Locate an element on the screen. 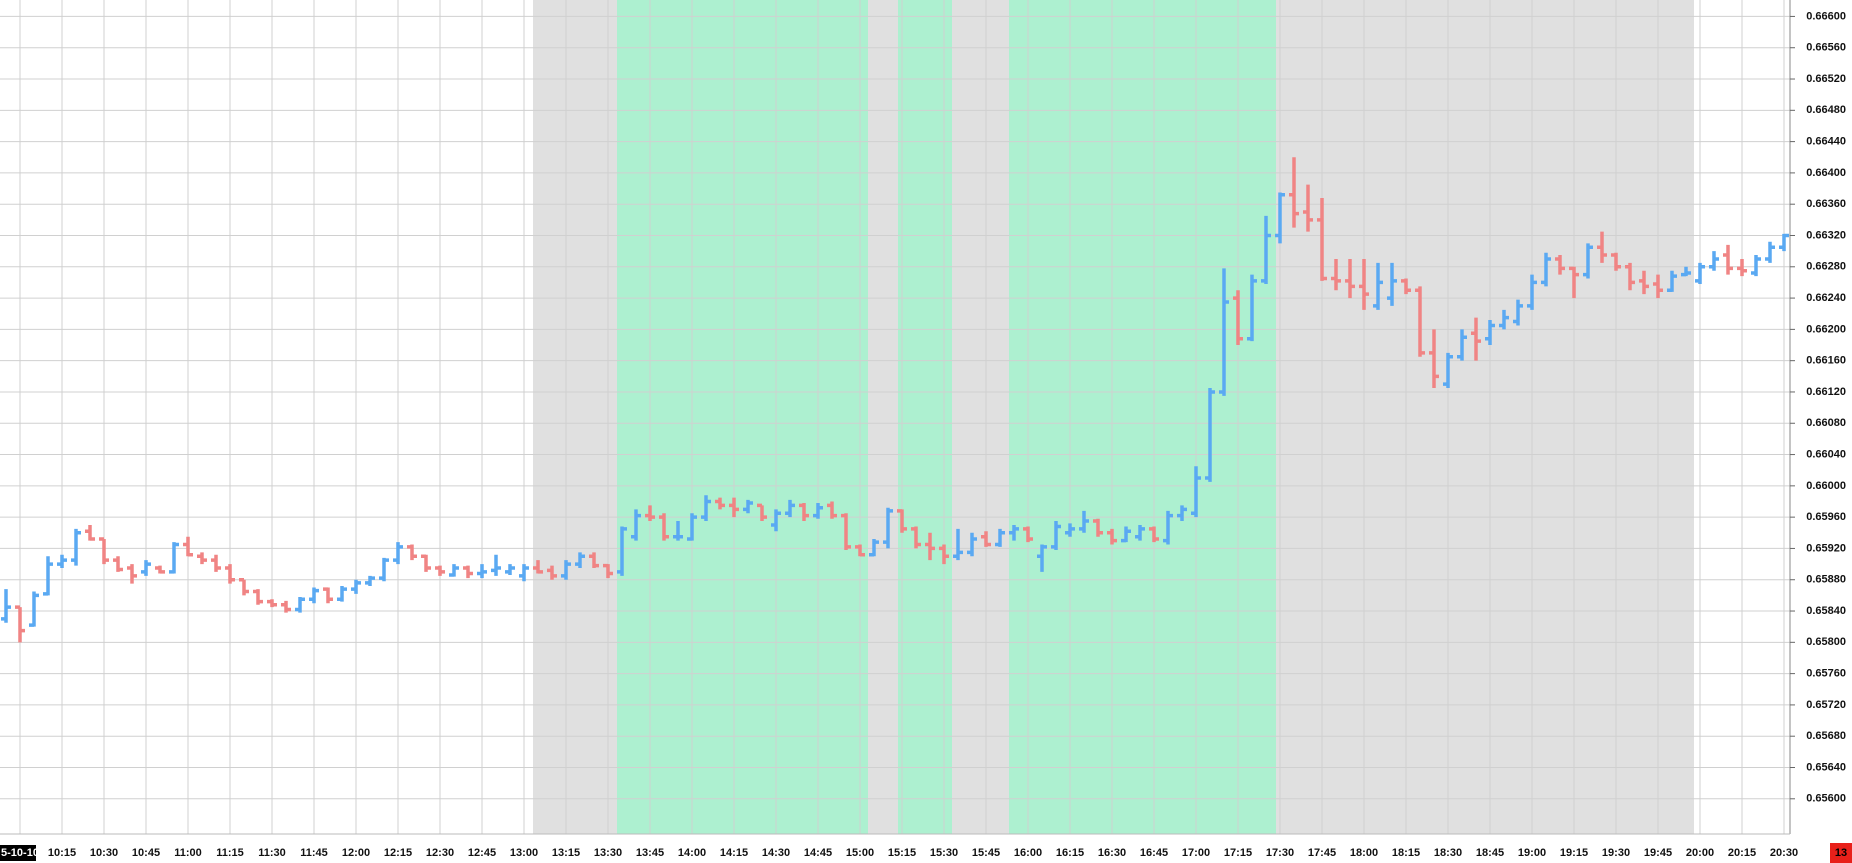 Image resolution: width=1852 pixels, height=863 pixels. x-tick-label: 19:45 is located at coordinates (1658, 853).